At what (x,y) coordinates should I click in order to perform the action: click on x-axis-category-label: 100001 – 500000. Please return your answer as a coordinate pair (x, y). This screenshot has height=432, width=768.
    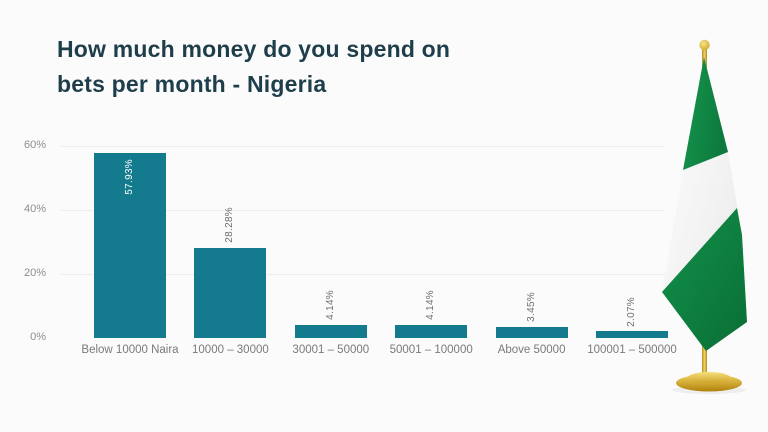
    Looking at the image, I should click on (632, 350).